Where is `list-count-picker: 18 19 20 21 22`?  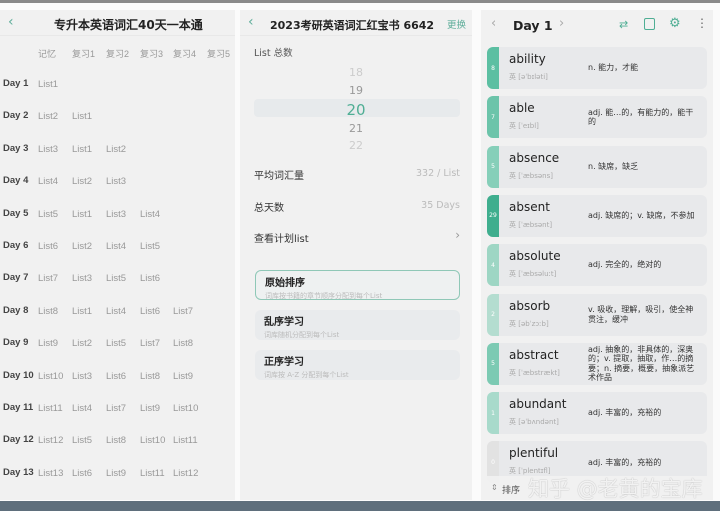
list-count-picker: 18 19 20 21 22 is located at coordinates (356, 111).